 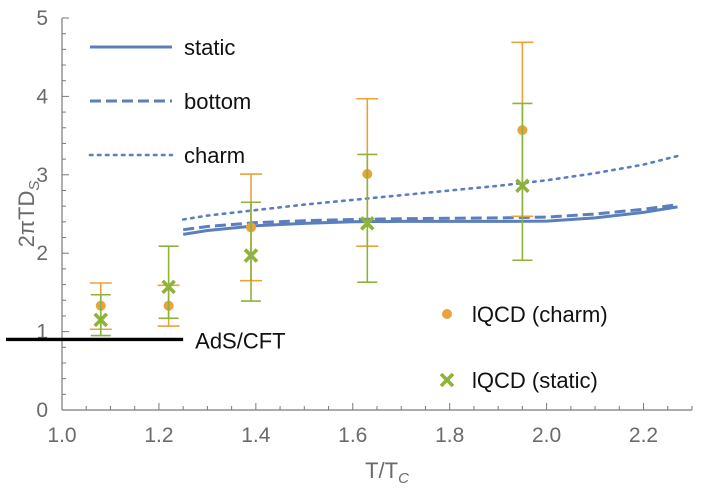 What do you see at coordinates (42, 410) in the screenshot?
I see `y-tick-label: 0` at bounding box center [42, 410].